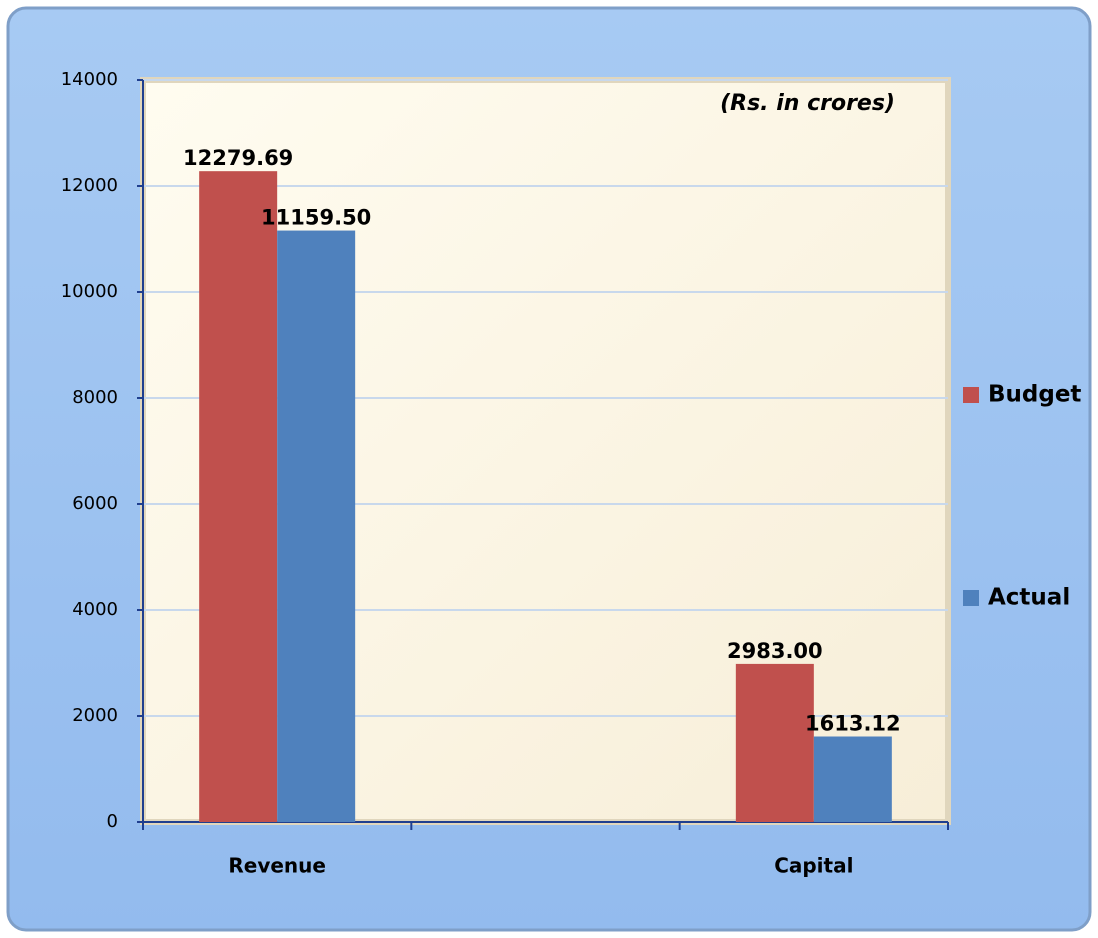  I want to click on annotation: (Rs. in crores), so click(807, 103).